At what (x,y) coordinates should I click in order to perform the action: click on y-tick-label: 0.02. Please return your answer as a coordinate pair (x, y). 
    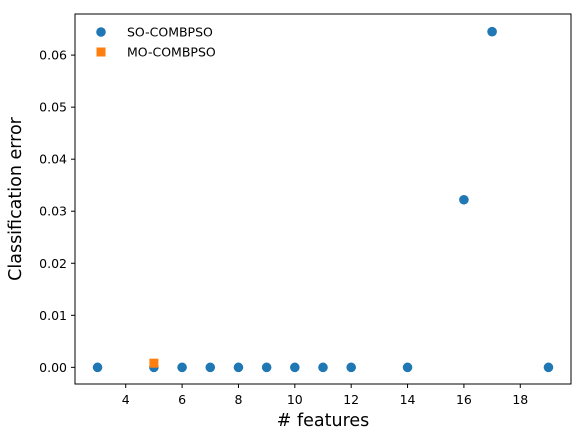
    Looking at the image, I should click on (53, 263).